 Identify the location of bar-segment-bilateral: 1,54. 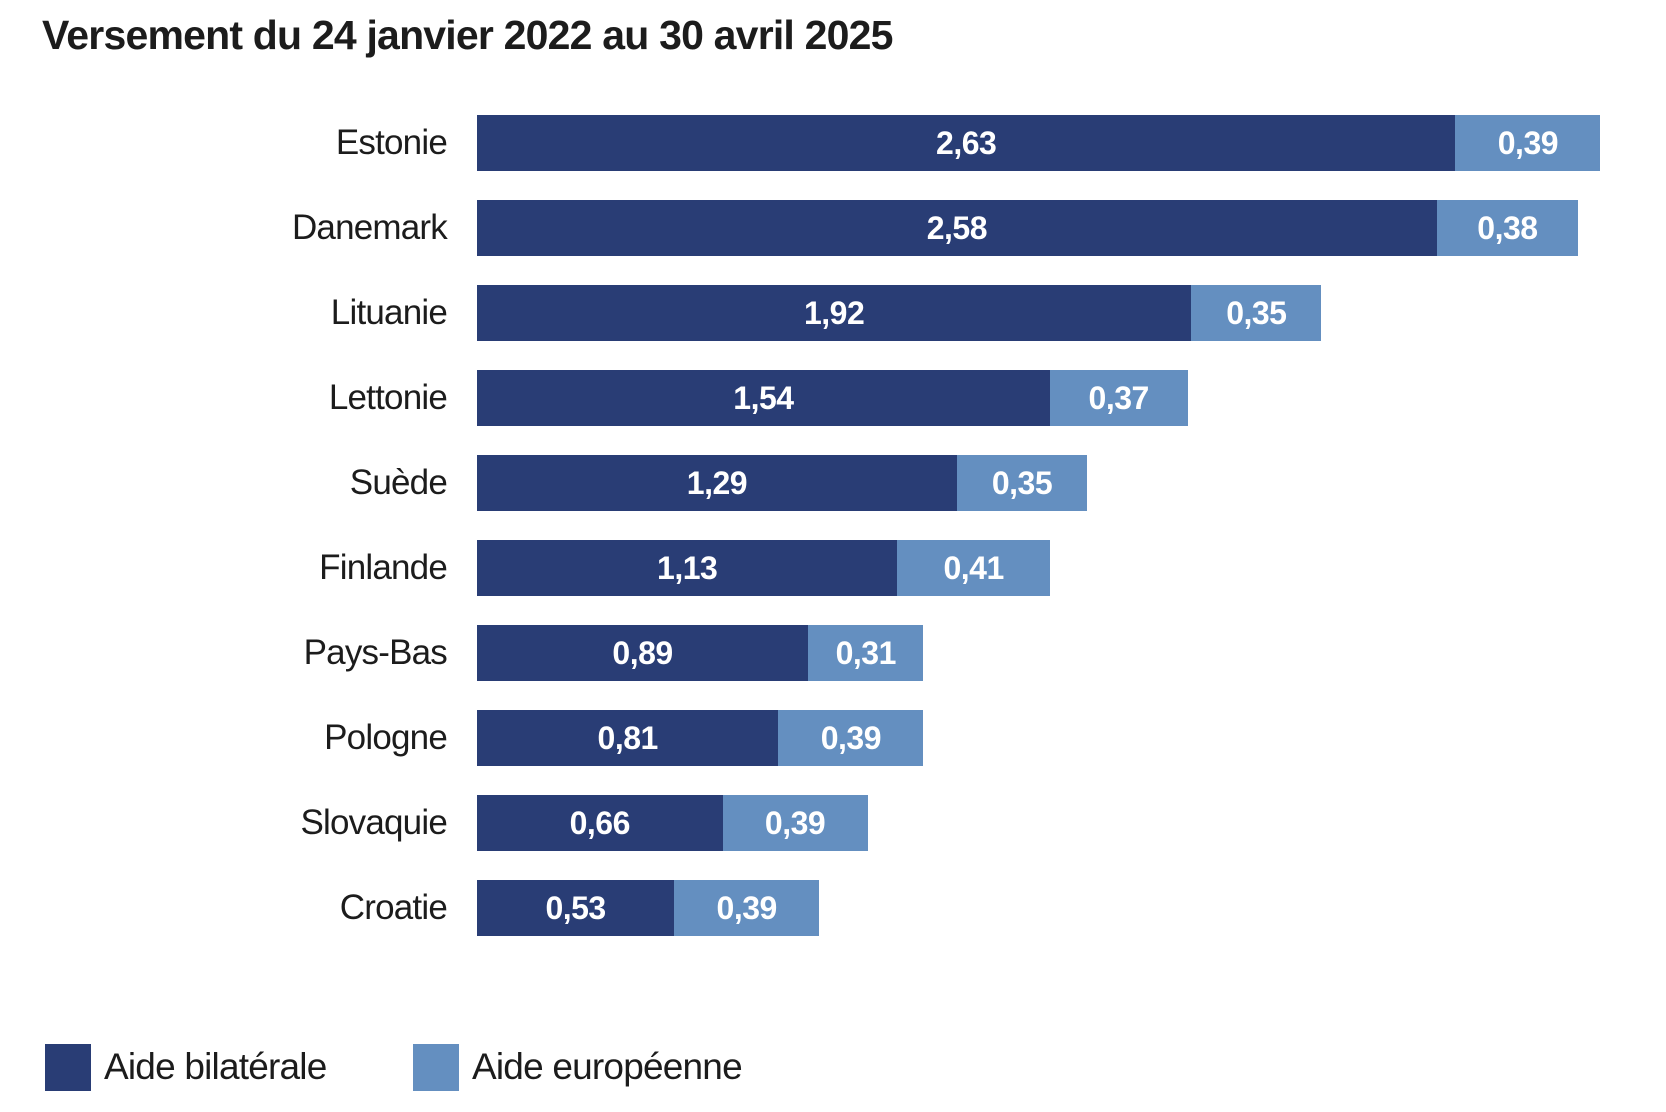
(763, 398).